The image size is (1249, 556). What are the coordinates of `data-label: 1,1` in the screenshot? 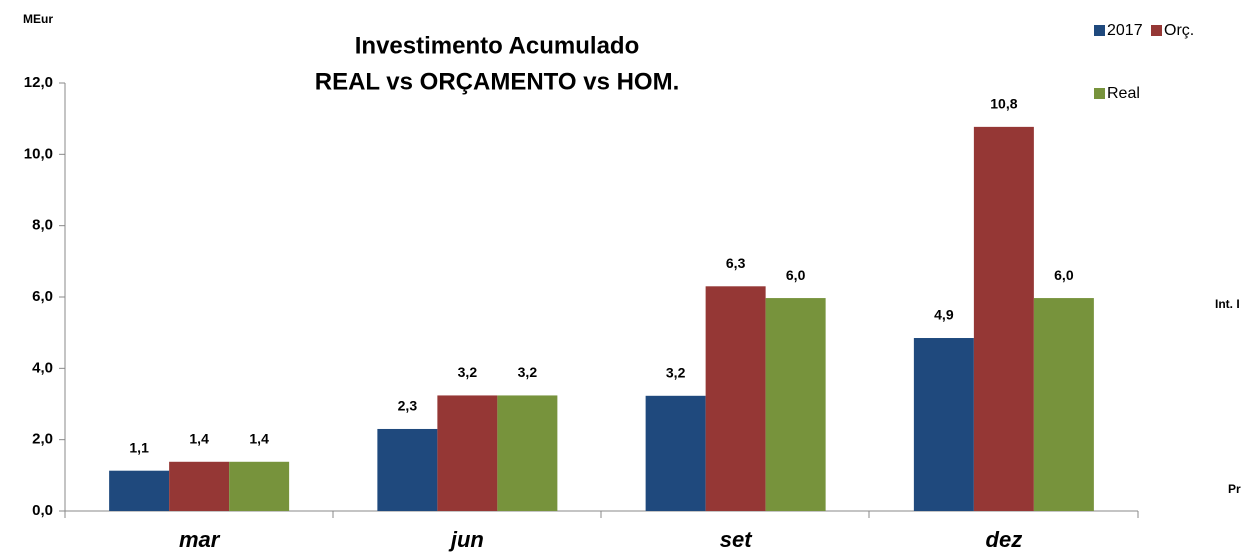 It's located at (139, 447).